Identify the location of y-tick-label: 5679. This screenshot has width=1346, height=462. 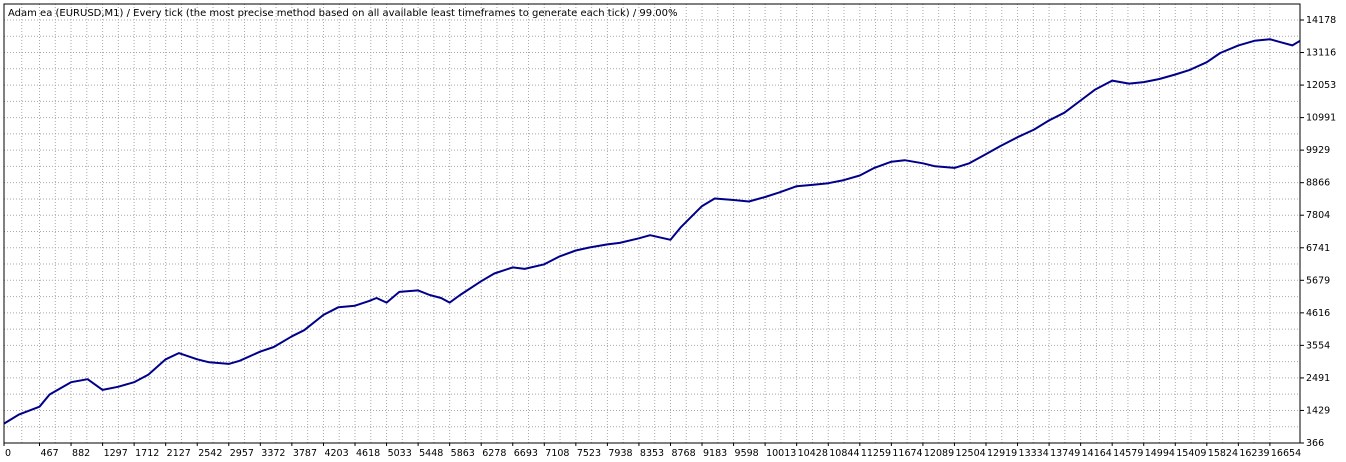
(1318, 280).